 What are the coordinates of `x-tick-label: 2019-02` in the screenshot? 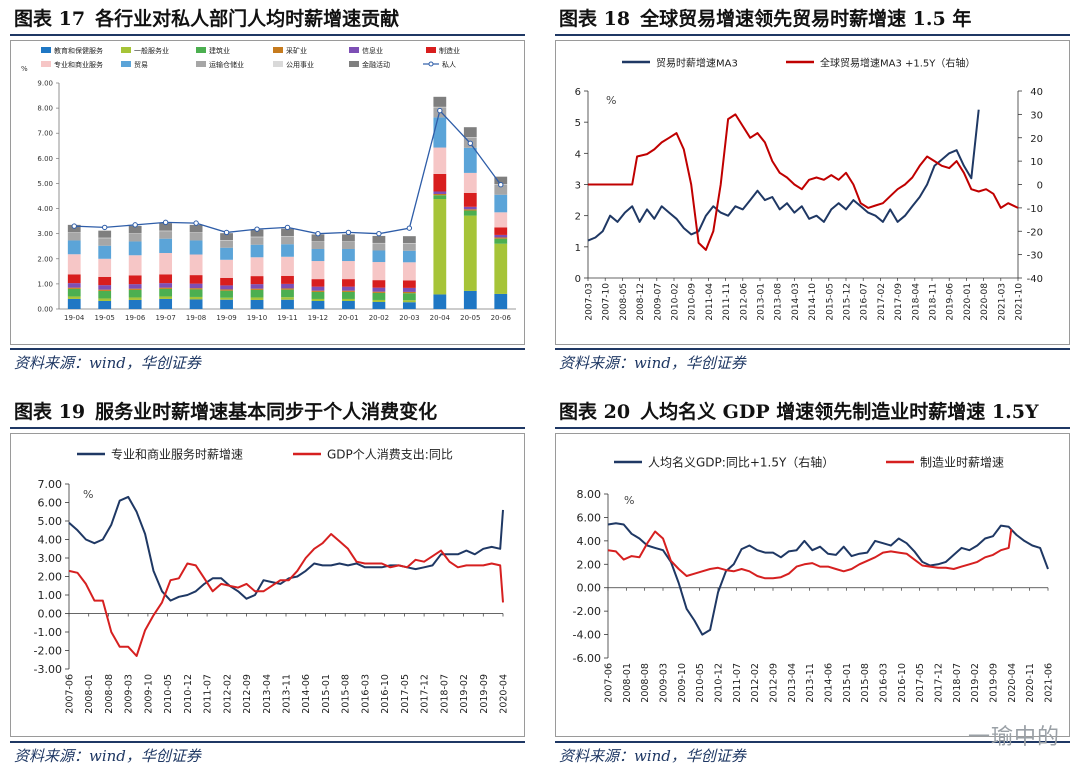 It's located at (464, 694).